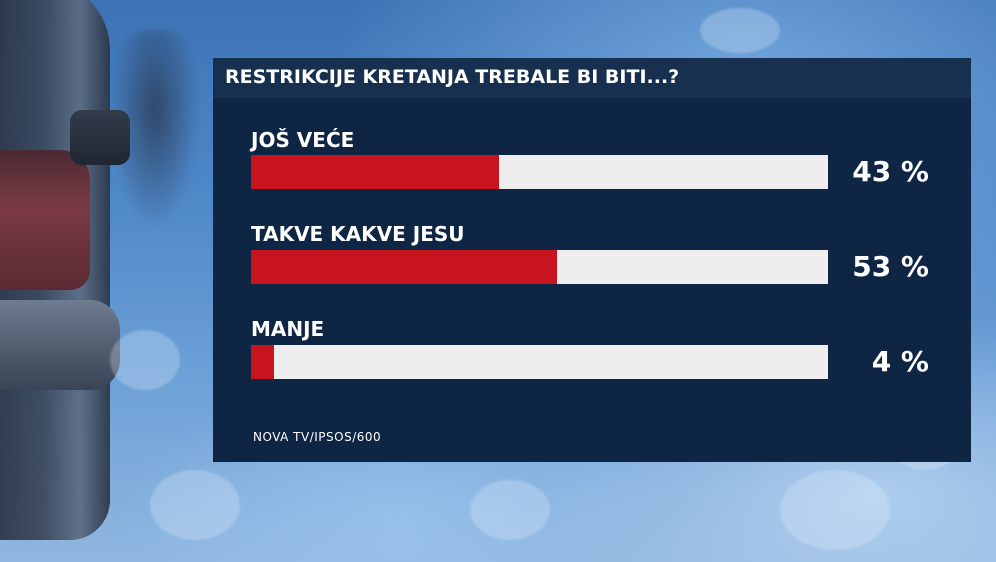  I want to click on background-car-taillight, so click(45, 220).